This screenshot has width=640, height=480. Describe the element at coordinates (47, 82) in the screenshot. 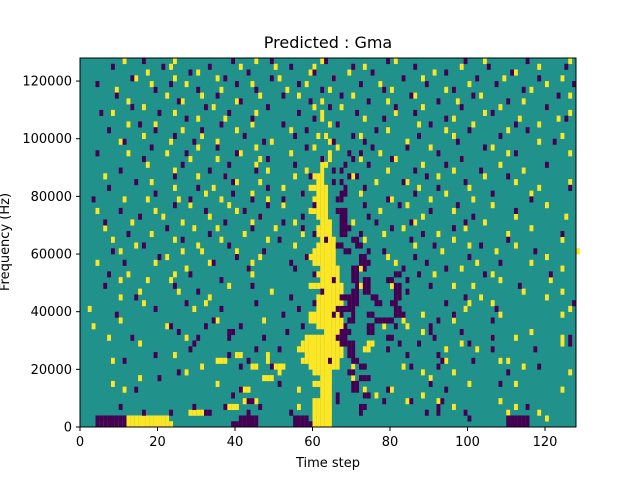

I see `y-tick-label: 120000` at that location.